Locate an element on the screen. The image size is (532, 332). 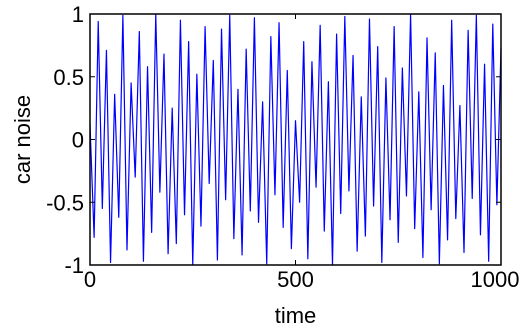
x-tick-label: 500 is located at coordinates (295, 279).